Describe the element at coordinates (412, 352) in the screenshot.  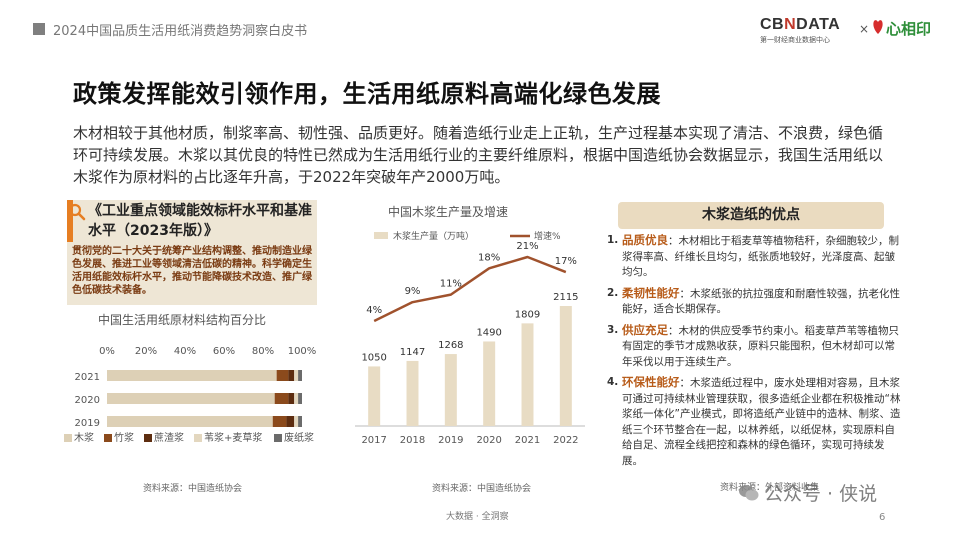
I see `bar-data-label: 1147` at that location.